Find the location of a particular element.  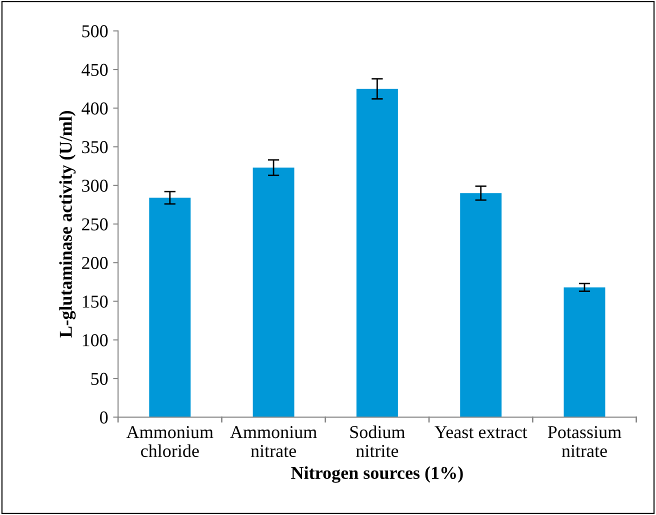

y-tick-label: 200 is located at coordinates (95, 263).